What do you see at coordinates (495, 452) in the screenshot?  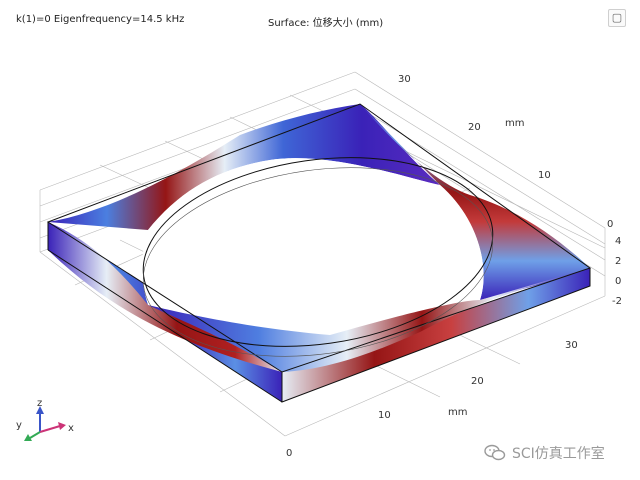 I see `wechat-icon` at bounding box center [495, 452].